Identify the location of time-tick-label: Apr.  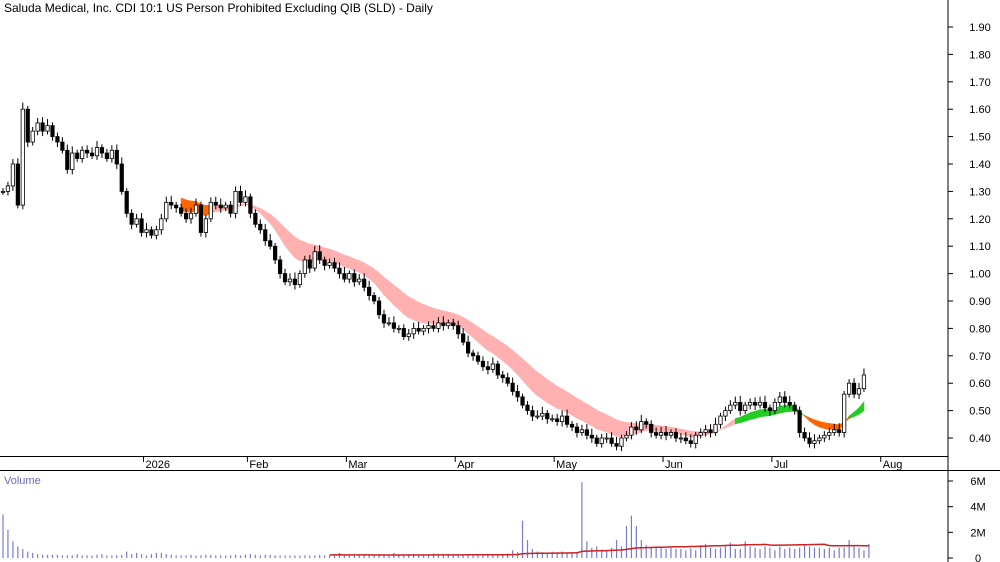
(465, 465).